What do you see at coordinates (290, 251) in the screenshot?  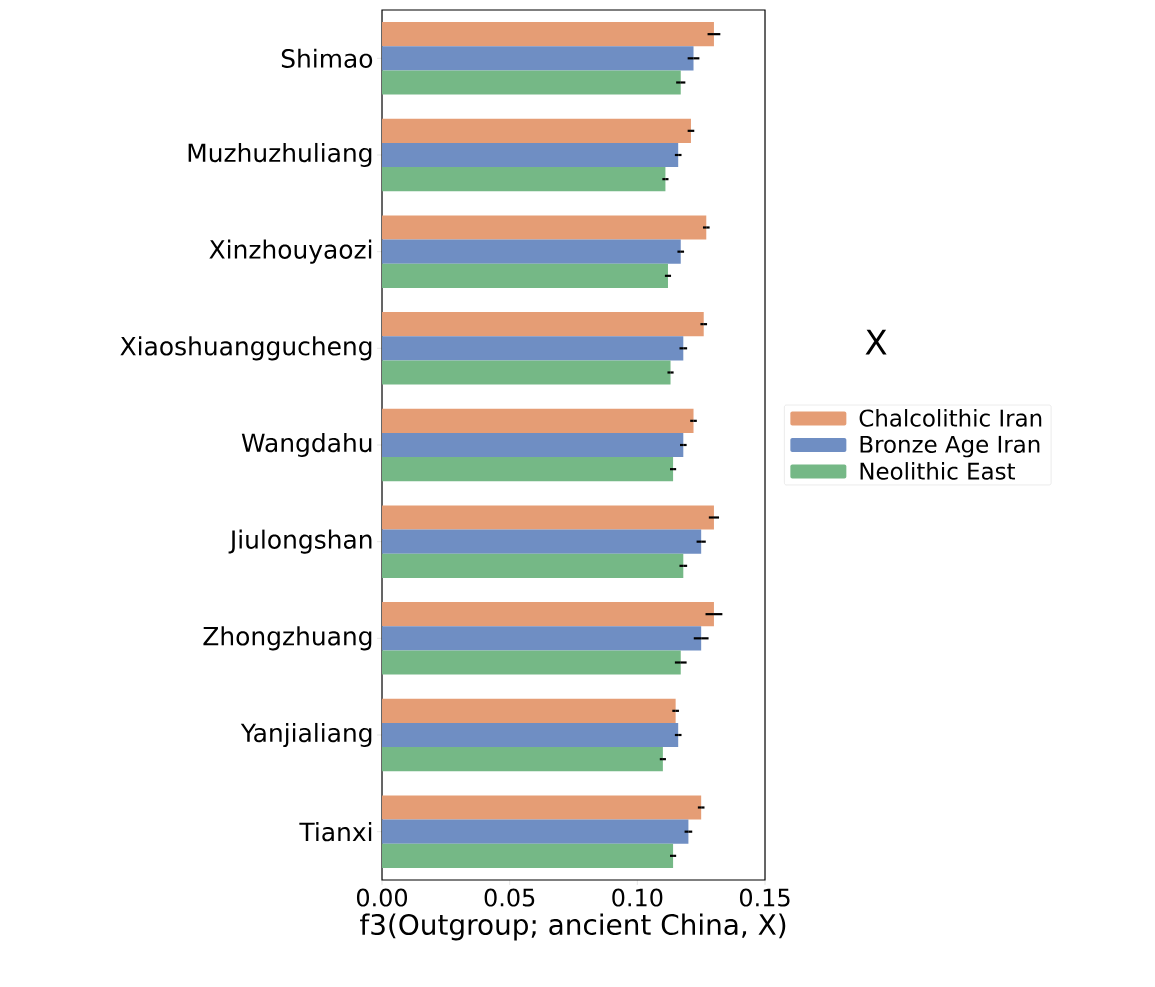 I see `y-tick-label: Xinzhouyaozi` at bounding box center [290, 251].